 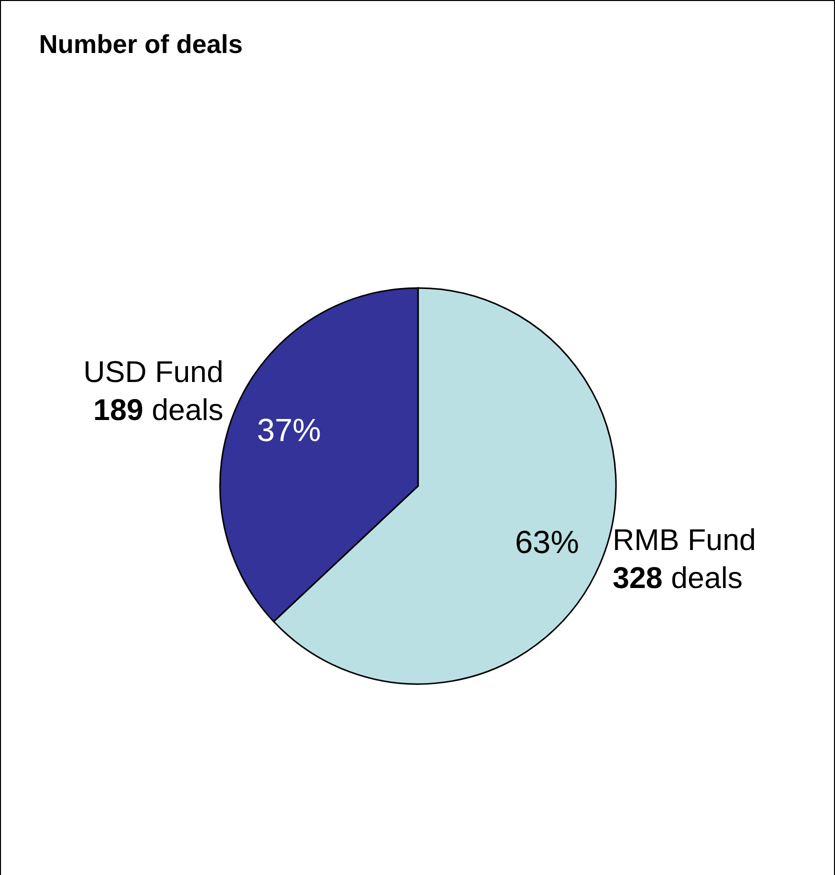 I want to click on text: 328 deals, so click(x=677, y=579).